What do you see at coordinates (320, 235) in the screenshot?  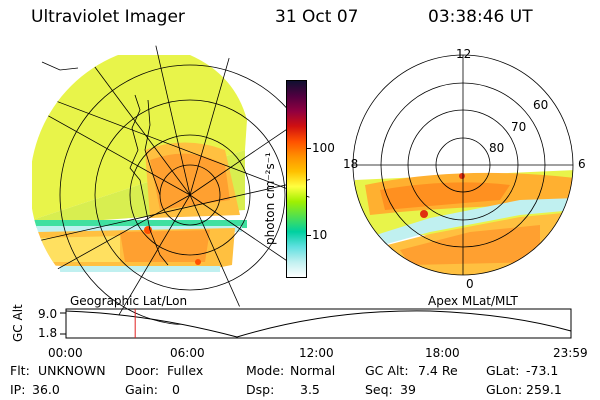 I see `colorbar-tick-10: 10` at bounding box center [320, 235].